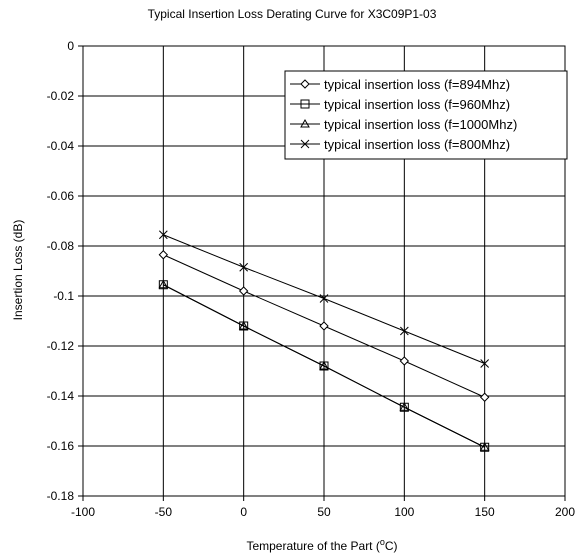 The width and height of the screenshot is (577, 560). I want to click on series-x, so click(324, 299).